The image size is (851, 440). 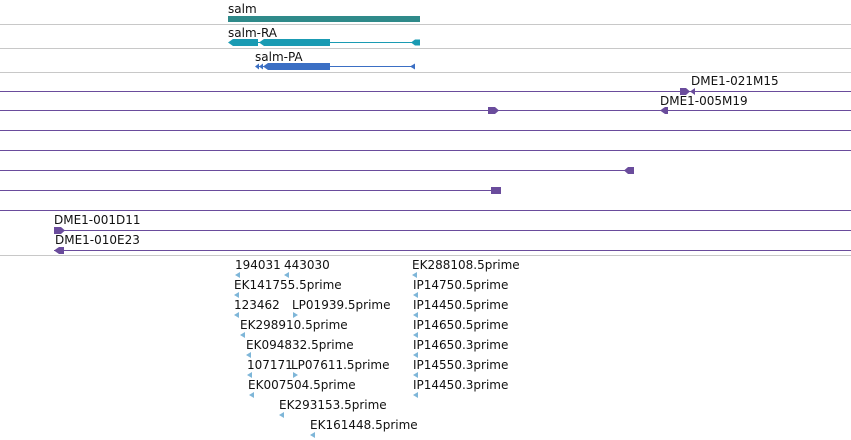 I want to click on est-label: IP14650.3prime, so click(x=461, y=345).